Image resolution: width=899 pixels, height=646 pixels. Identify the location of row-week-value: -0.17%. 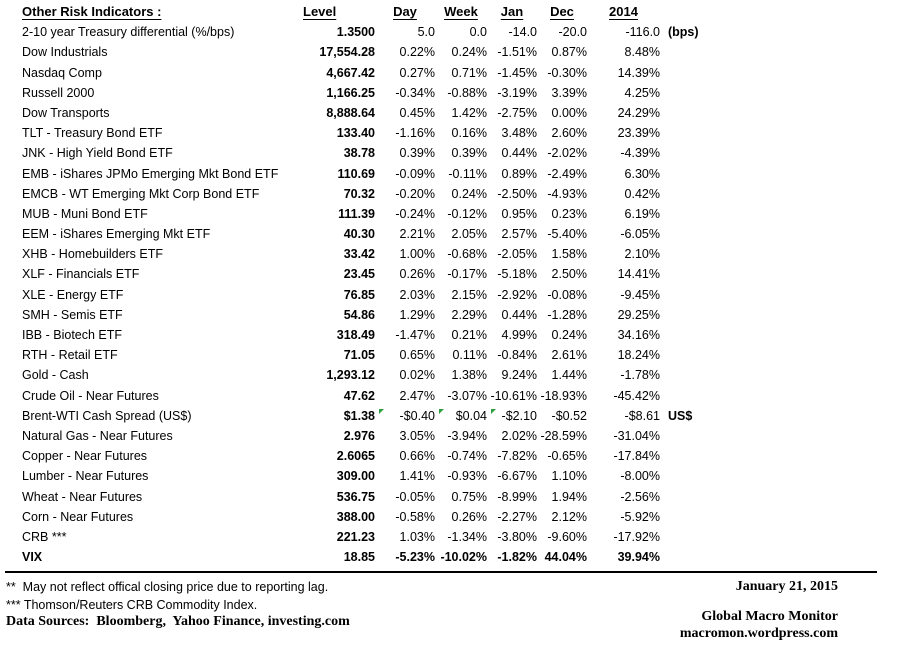
(467, 274).